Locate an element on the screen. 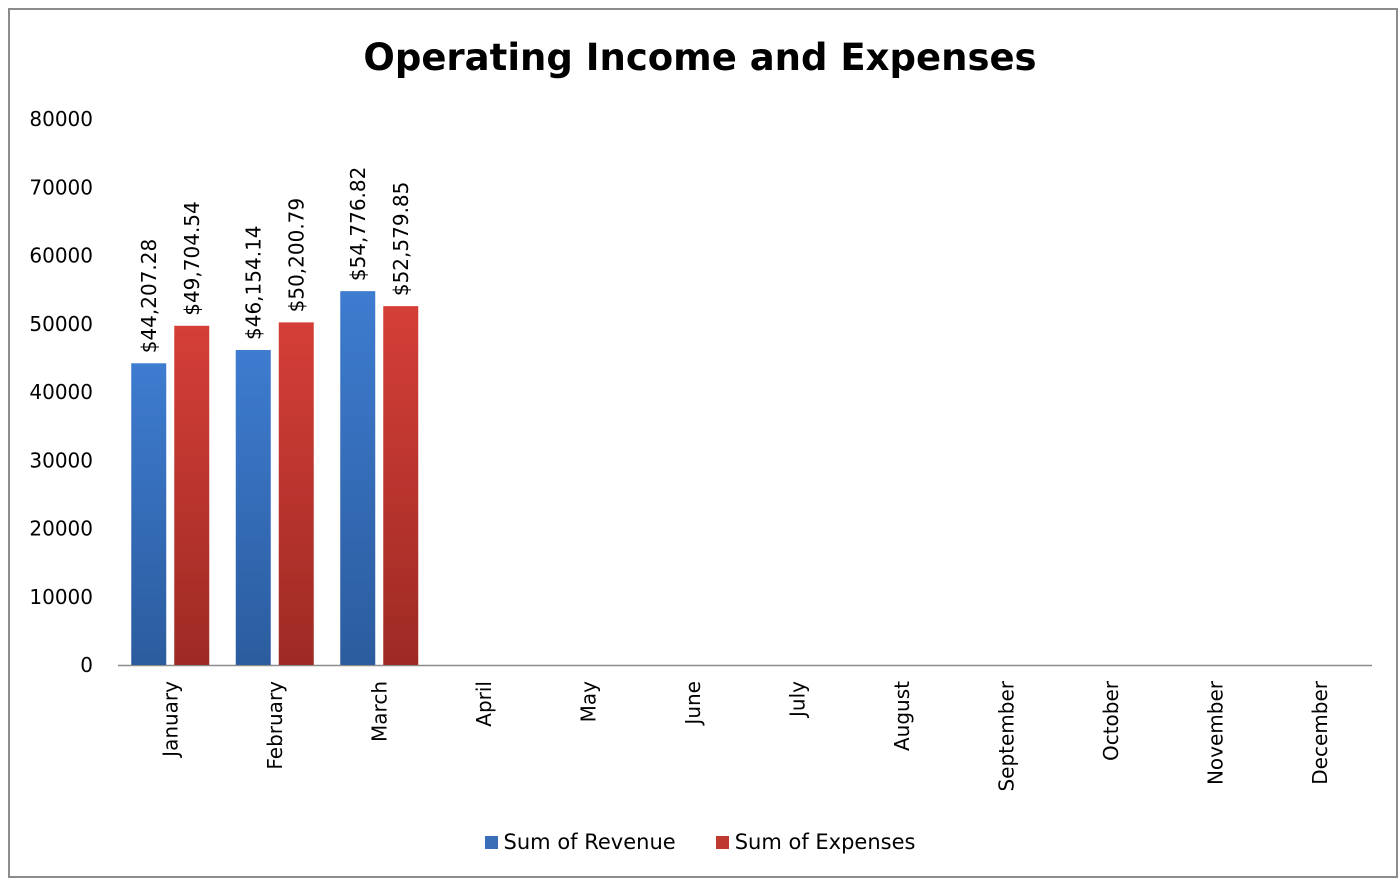  x-tick-label: August is located at coordinates (902, 716).